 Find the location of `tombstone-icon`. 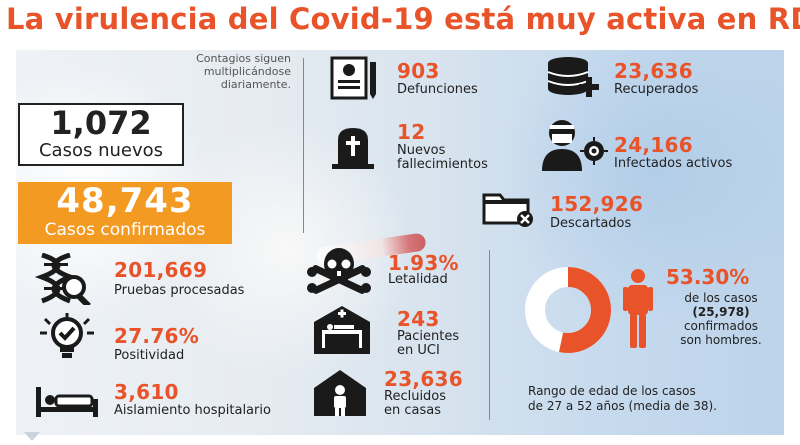

tombstone-icon is located at coordinates (353, 148).